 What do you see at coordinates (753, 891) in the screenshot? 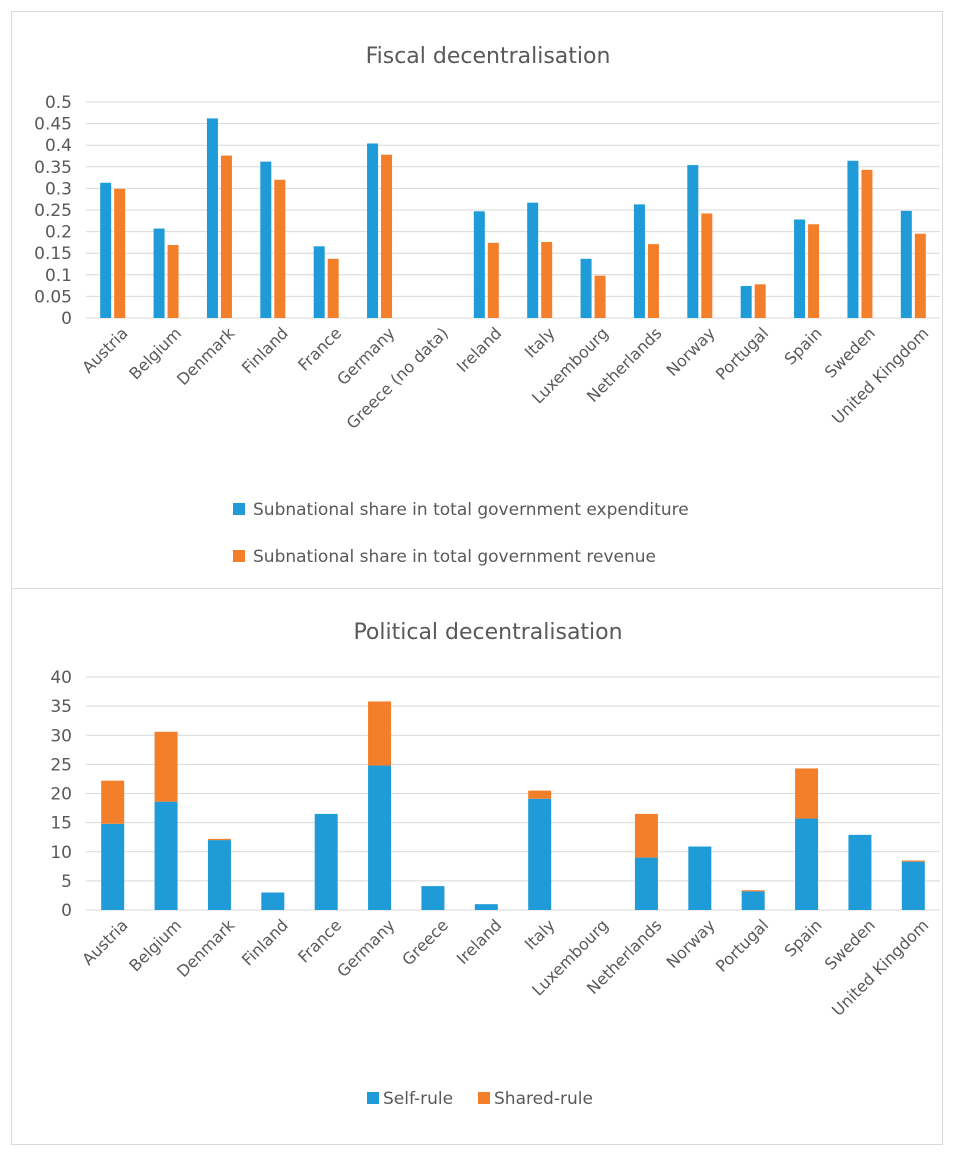
I see `bar-shared-rule-portugal` at bounding box center [753, 891].